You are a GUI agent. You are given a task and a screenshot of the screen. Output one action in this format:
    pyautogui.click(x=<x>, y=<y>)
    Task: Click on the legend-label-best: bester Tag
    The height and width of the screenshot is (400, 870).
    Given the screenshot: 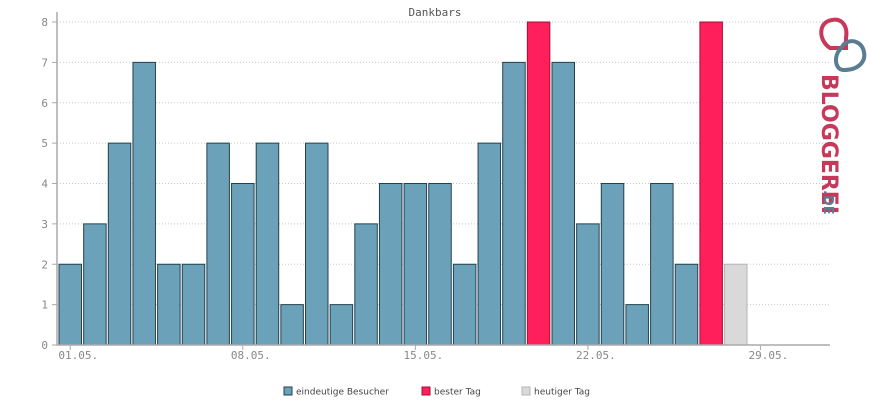 What is the action you would take?
    pyautogui.click(x=457, y=393)
    